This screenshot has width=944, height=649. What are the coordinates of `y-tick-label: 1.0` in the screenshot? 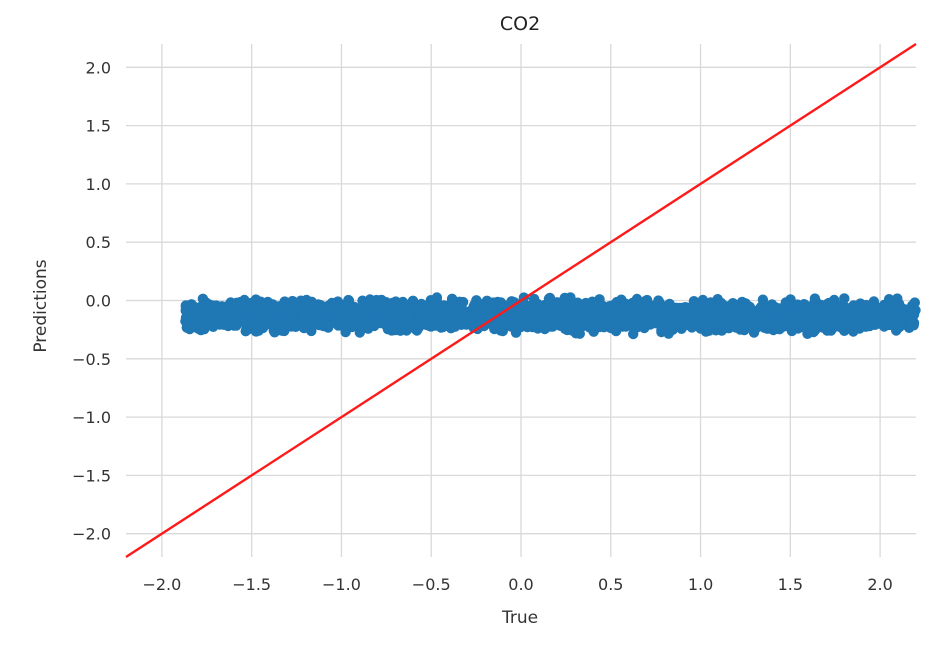 It's located at (98, 184).